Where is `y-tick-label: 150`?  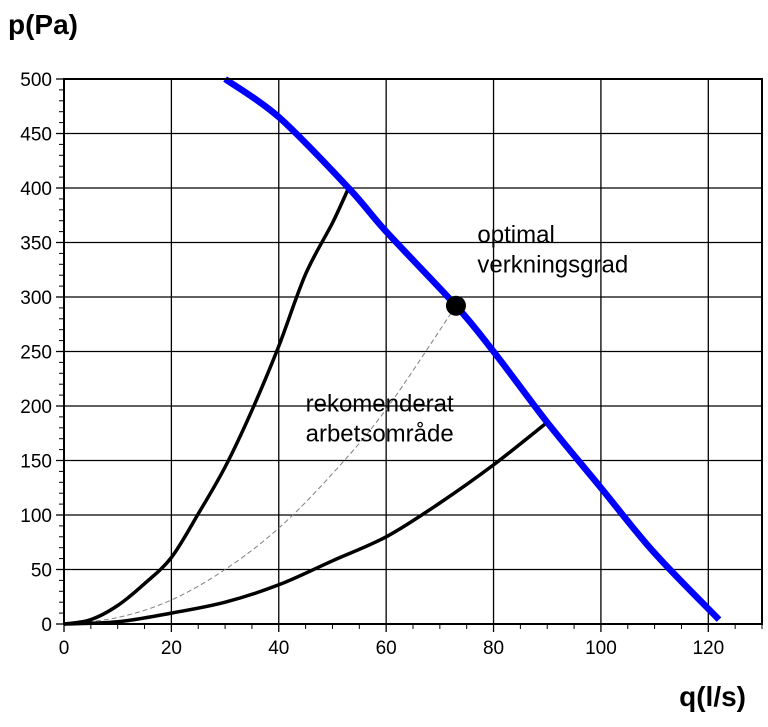 y-tick-label: 150 is located at coordinates (36, 462).